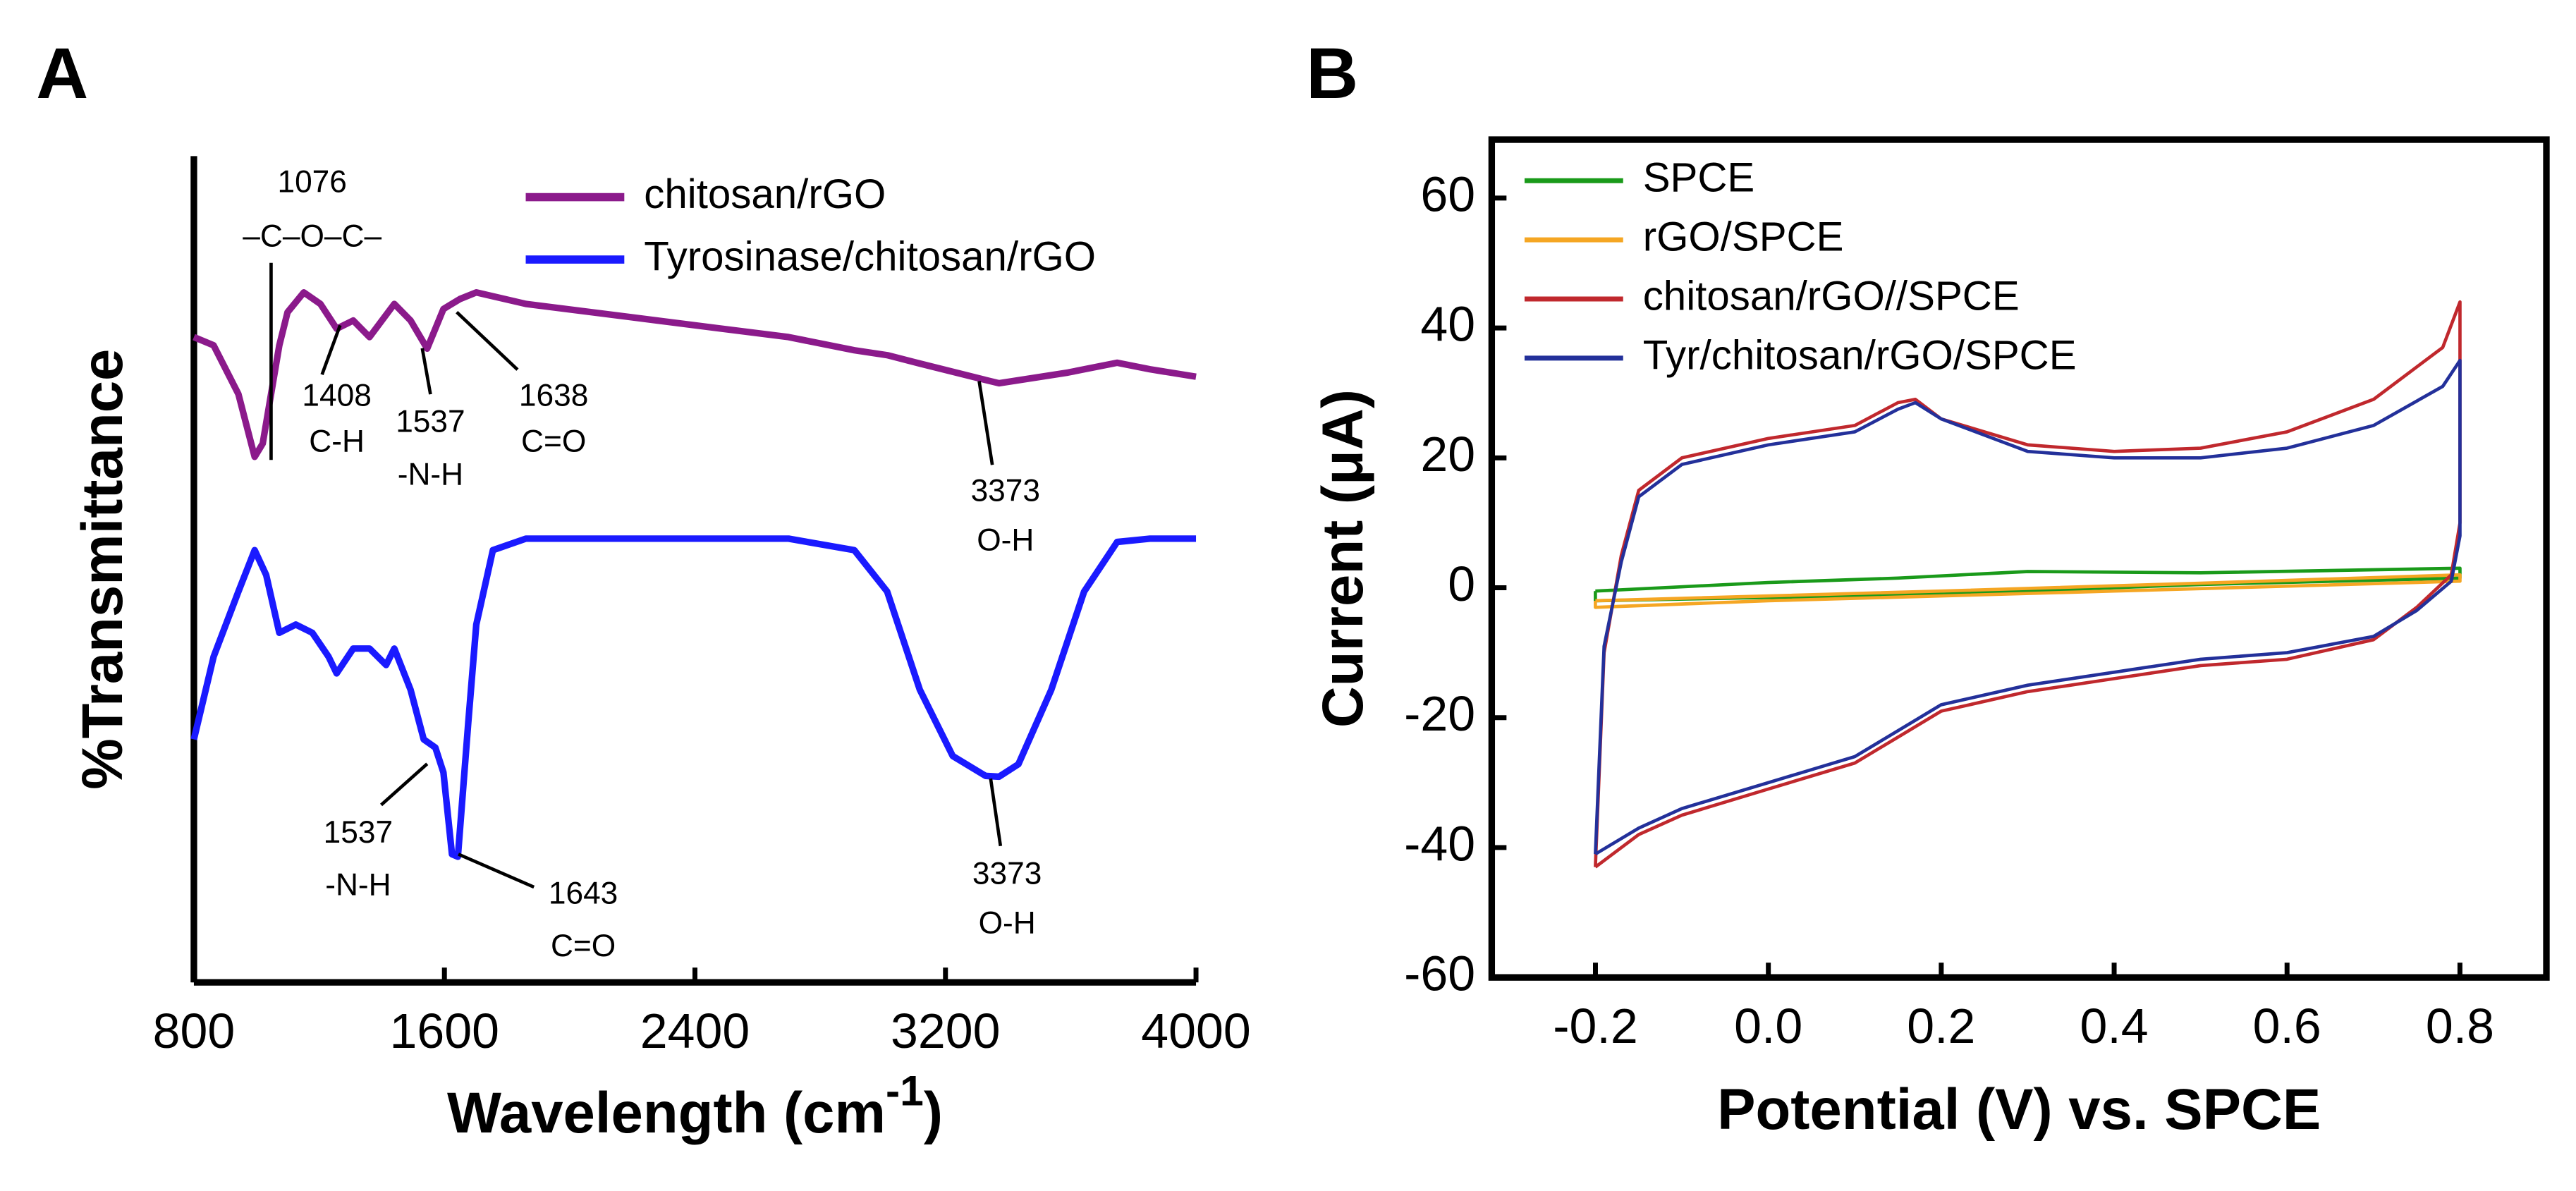  Describe the element at coordinates (1440, 713) in the screenshot. I see `y-tick-label: -20` at that location.